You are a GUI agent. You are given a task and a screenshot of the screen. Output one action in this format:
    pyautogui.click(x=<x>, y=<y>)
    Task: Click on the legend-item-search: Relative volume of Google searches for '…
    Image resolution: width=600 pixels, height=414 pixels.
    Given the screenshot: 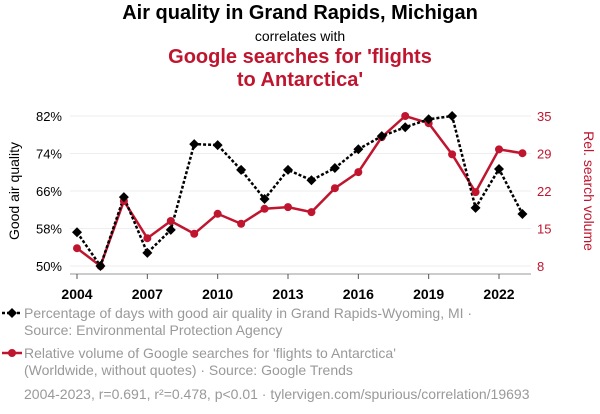 What is the action you would take?
    pyautogui.click(x=210, y=362)
    